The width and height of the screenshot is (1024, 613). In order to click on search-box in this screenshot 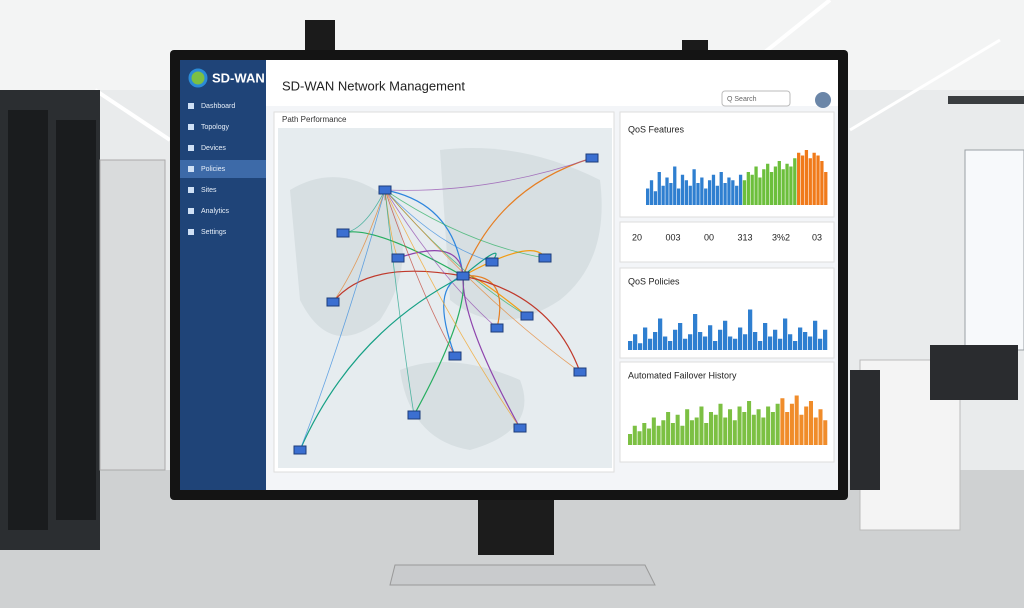, I will do `click(756, 98)`.